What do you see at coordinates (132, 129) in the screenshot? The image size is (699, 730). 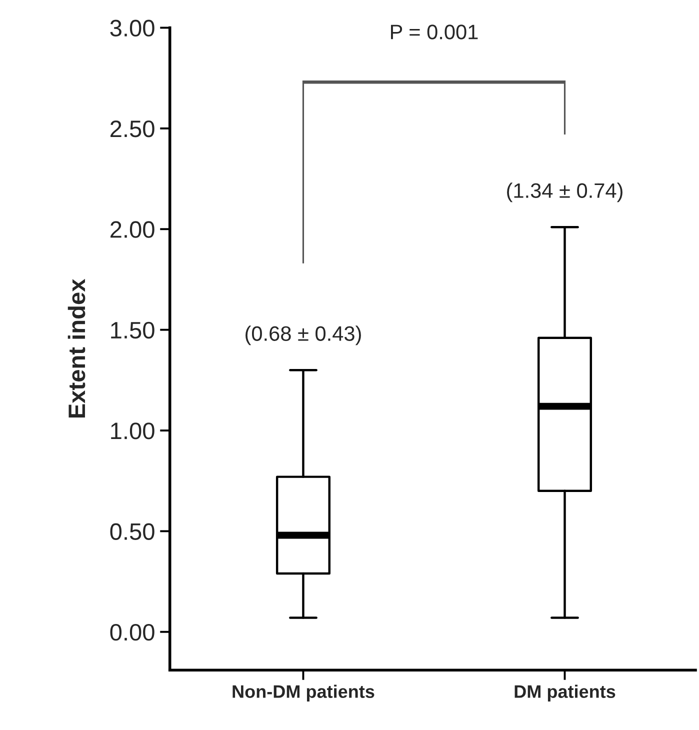 I see `y-tick-label: 2.50` at bounding box center [132, 129].